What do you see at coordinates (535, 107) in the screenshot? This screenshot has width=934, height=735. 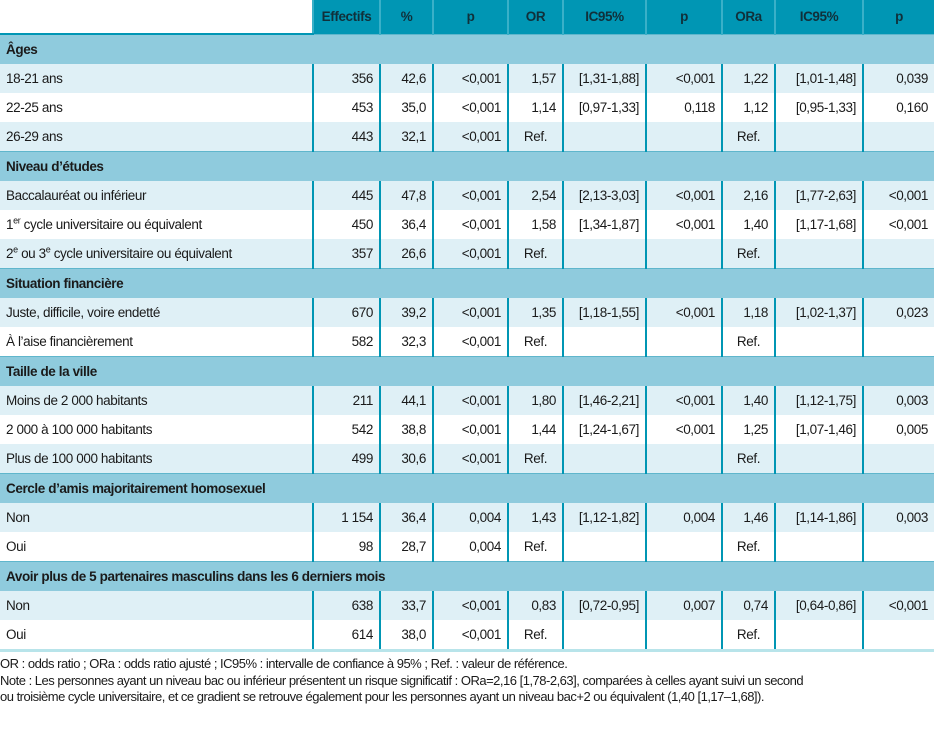 I see `cell-or: 1,14` at bounding box center [535, 107].